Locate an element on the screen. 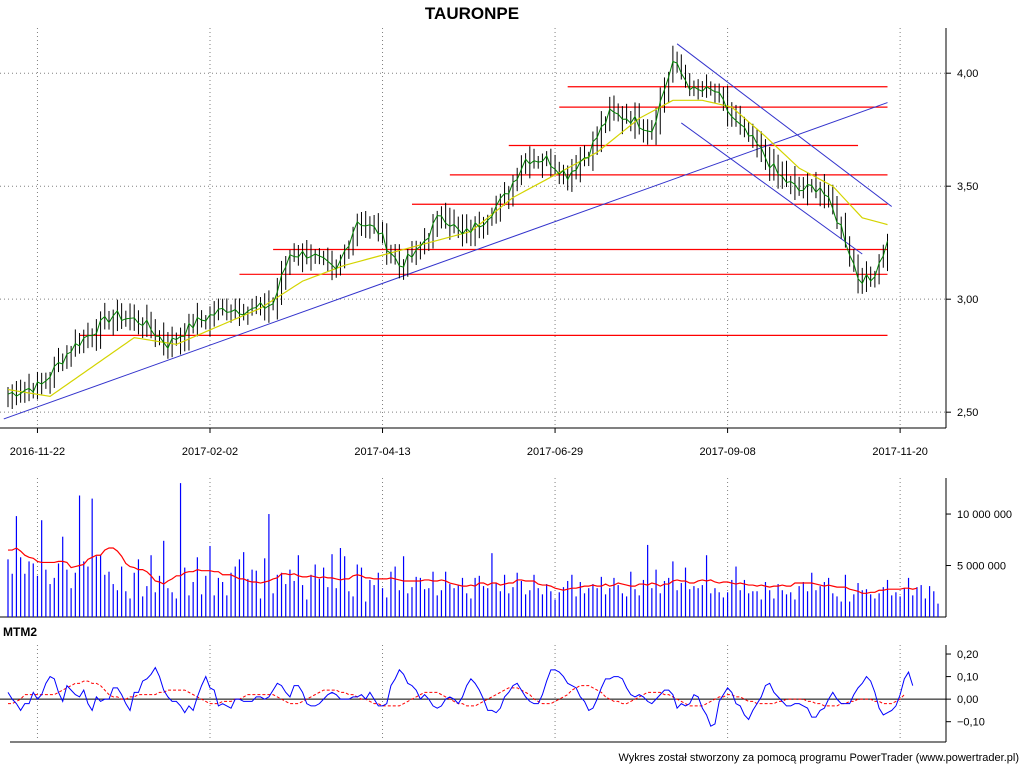  price-y-tick-label: 3,50 is located at coordinates (967, 187).